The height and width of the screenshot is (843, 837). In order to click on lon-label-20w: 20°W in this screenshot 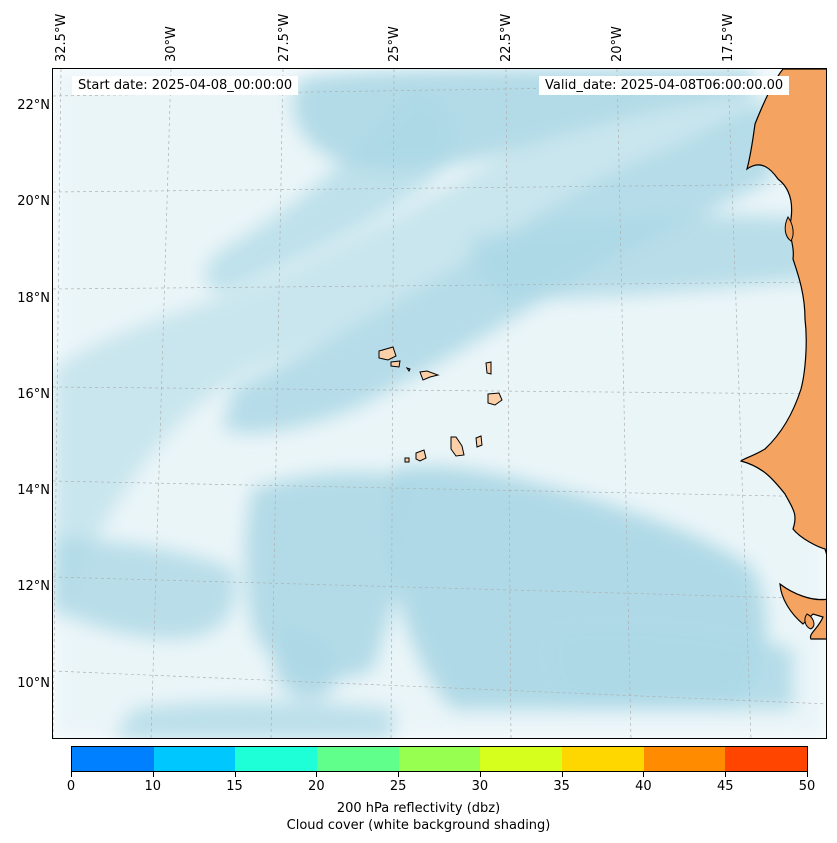, I will do `click(617, 44)`.